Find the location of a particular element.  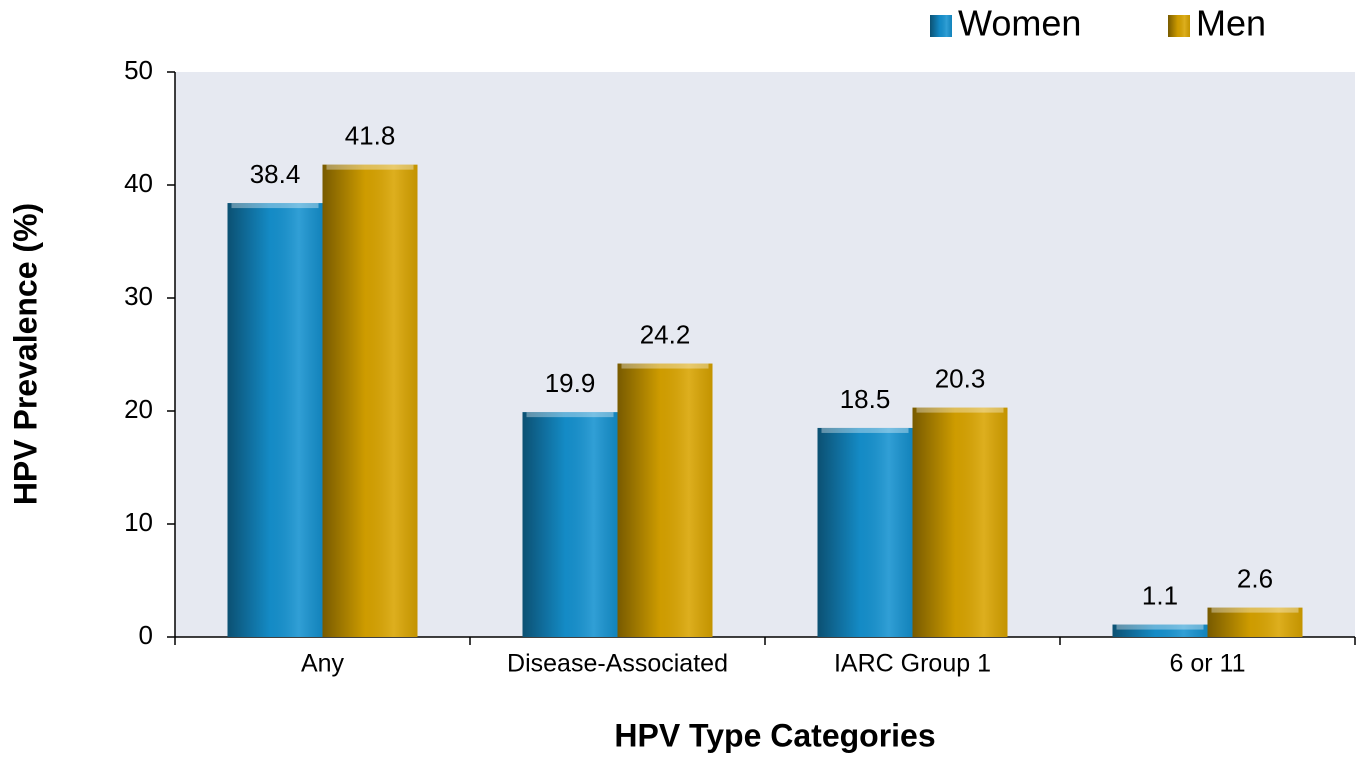

value-label: 38.4 is located at coordinates (275, 174).